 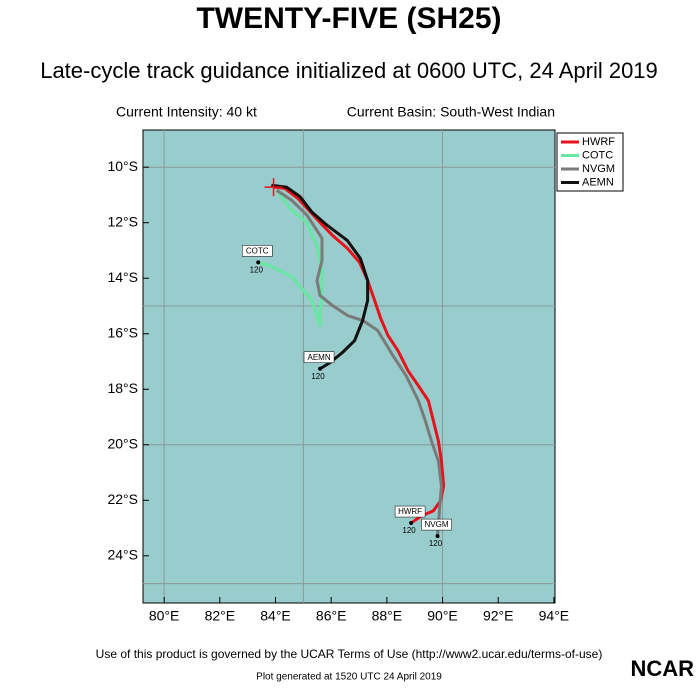 I want to click on x-tick-label: 90°E, so click(x=442, y=616).